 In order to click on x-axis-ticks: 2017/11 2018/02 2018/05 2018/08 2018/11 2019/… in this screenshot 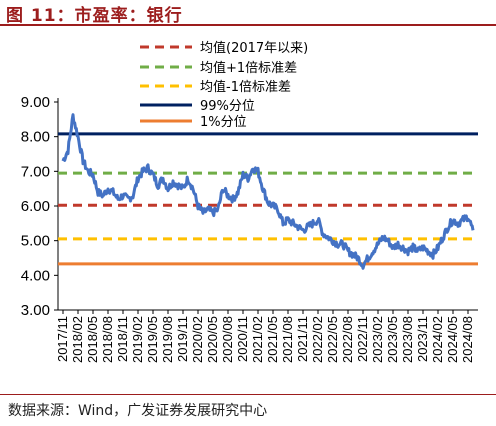, I will do `click(265, 336)`.